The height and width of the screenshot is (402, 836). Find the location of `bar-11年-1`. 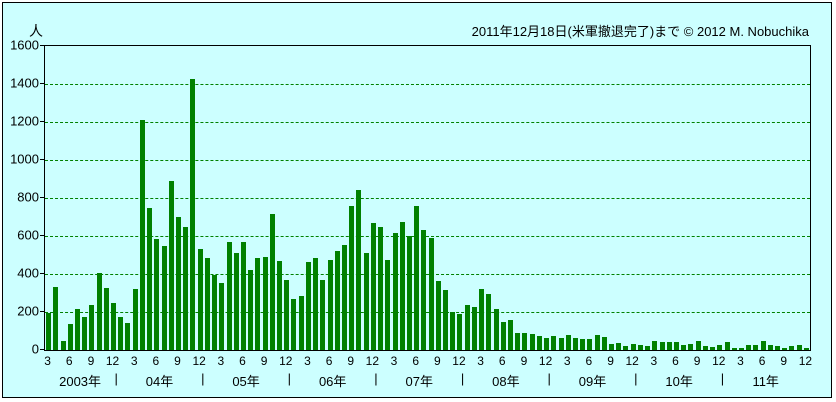

bar-11年-1 is located at coordinates (727, 346).